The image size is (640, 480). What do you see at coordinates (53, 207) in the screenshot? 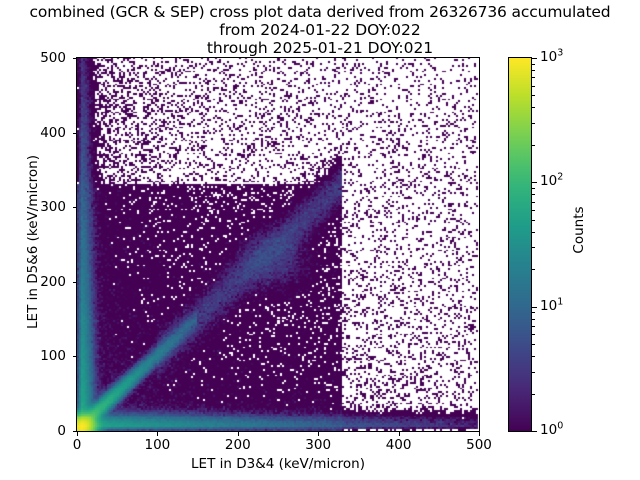
I see `y-tick-label: 300` at bounding box center [53, 207].